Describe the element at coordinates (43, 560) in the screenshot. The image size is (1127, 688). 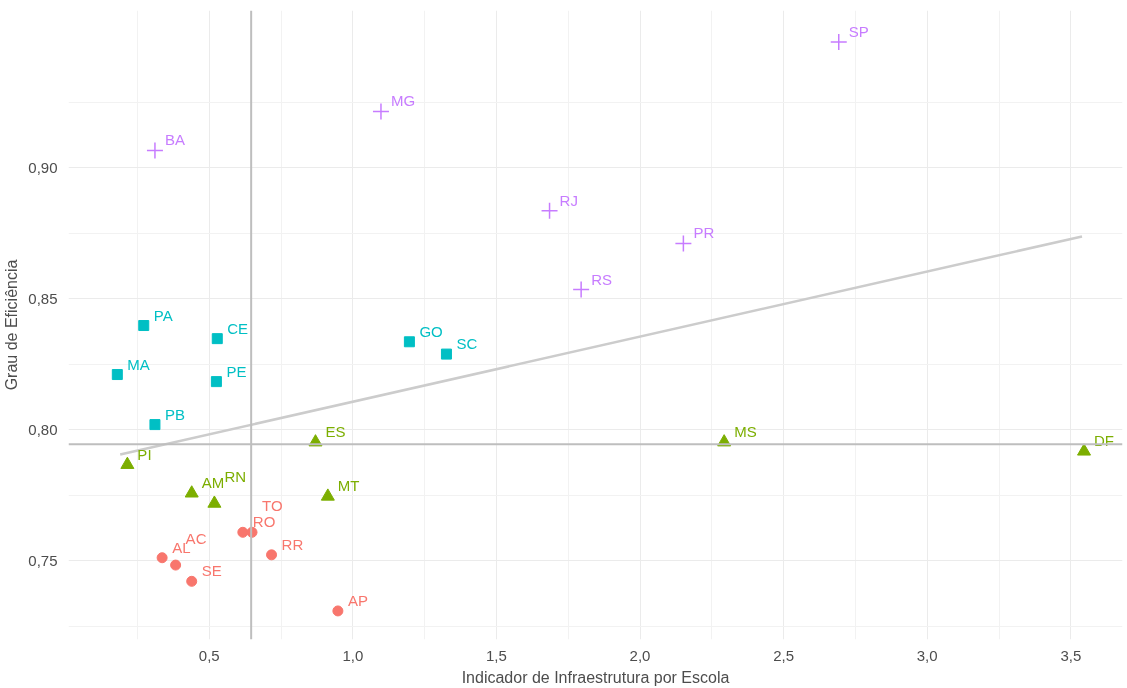
I see `y-tick-label: 0,75` at that location.